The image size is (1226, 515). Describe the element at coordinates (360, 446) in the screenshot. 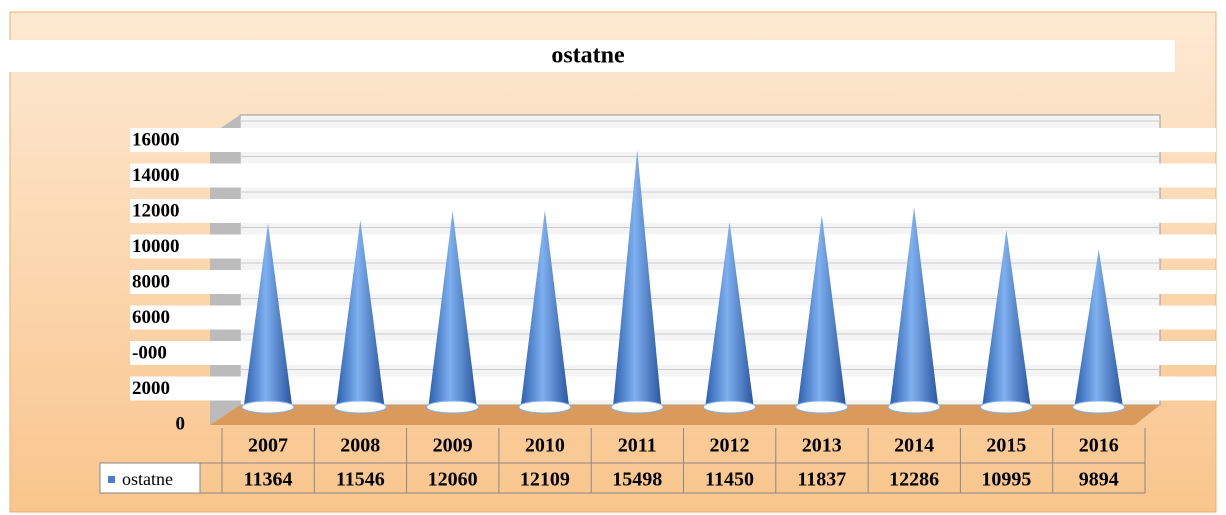

I see `x-tick-label: 2008` at that location.